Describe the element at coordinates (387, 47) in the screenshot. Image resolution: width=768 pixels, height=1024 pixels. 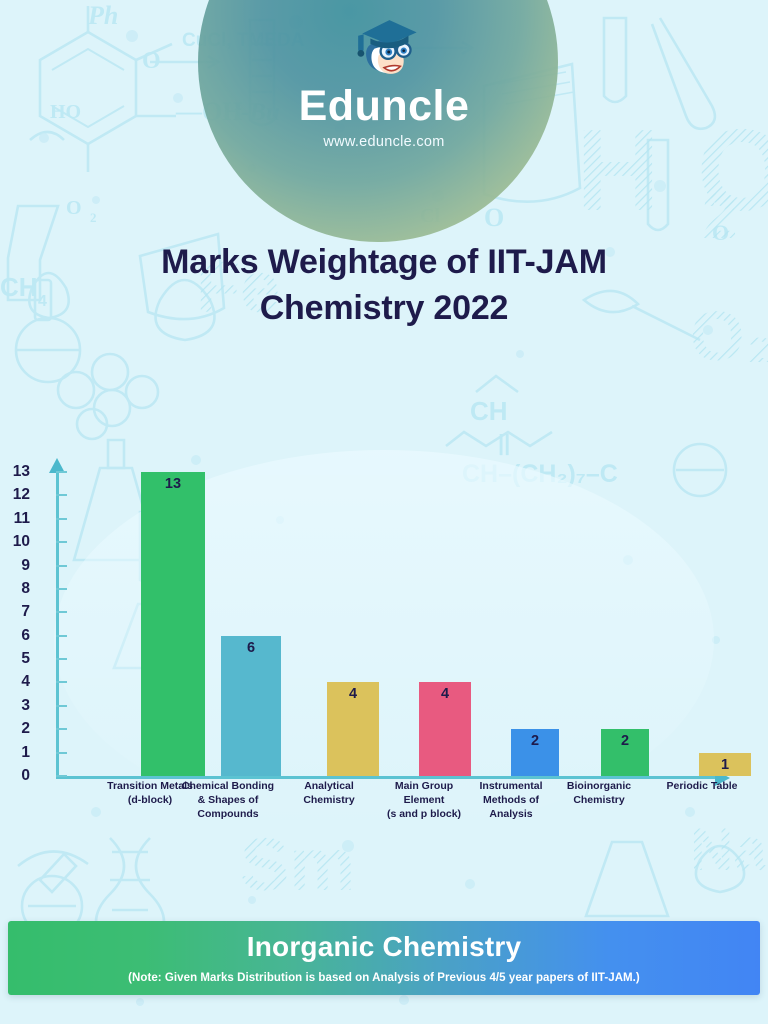
I see `graduate-mascot-icon` at that location.